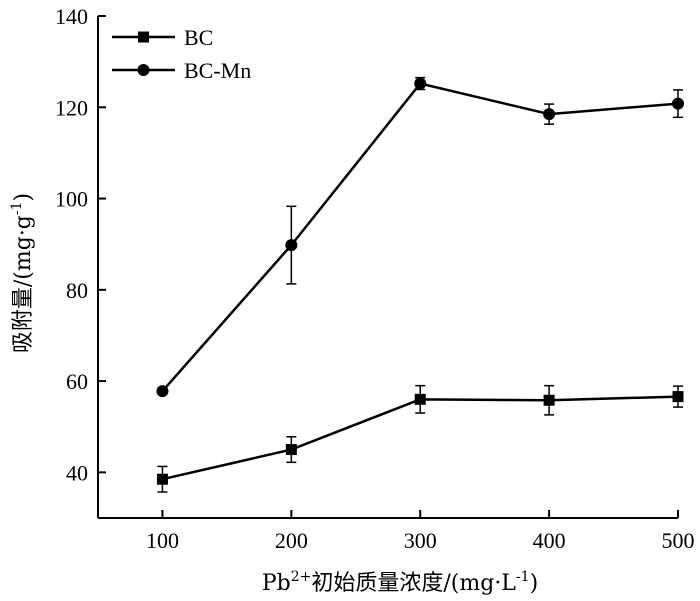 The image size is (700, 601). What do you see at coordinates (301, 577) in the screenshot?
I see `x-label-sup1: 2+` at bounding box center [301, 577].